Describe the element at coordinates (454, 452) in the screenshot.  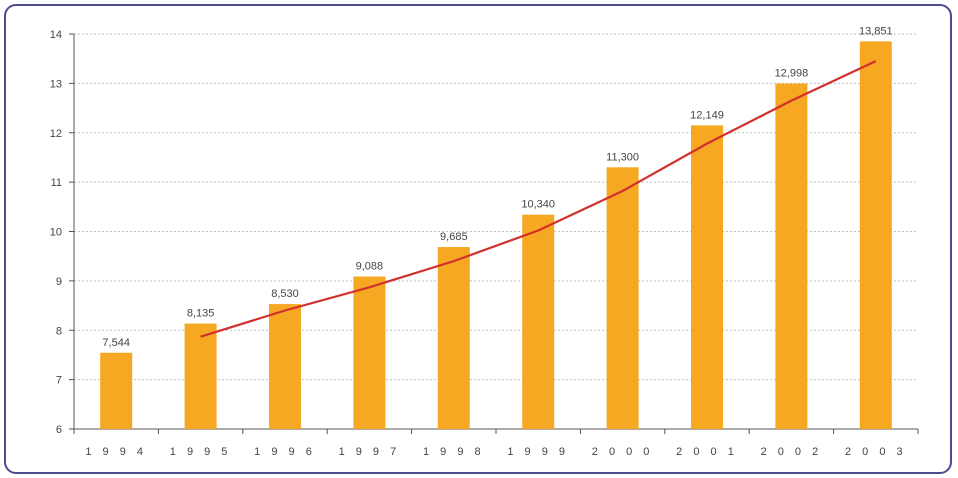
I see `x-tick-label-1998: 1 9 9 8` at that location.